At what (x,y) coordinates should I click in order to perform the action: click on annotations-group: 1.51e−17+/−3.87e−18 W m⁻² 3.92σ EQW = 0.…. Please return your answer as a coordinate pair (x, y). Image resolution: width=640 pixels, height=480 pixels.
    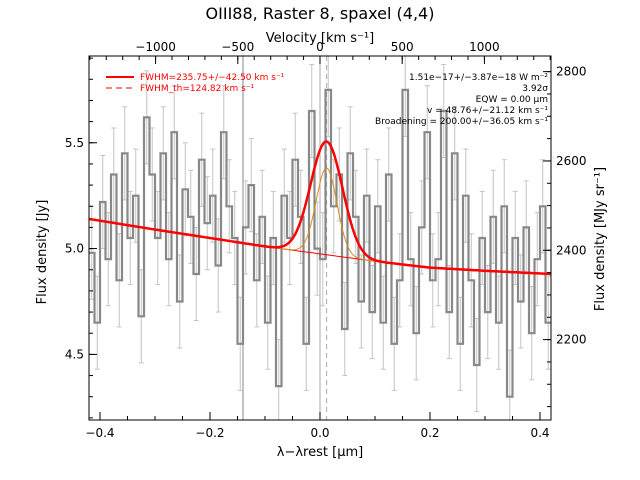
    Looking at the image, I should click on (461, 100).